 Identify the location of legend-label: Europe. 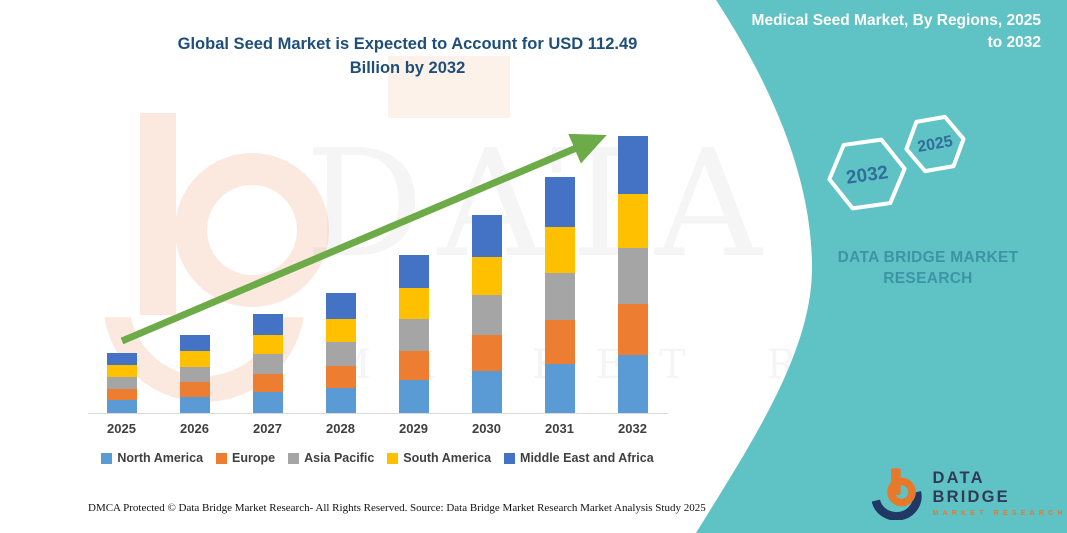
(254, 458).